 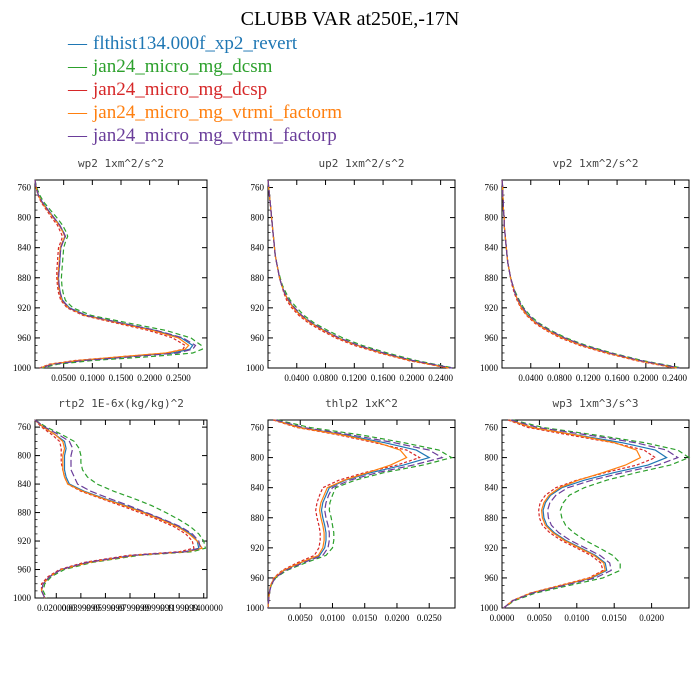 What do you see at coordinates (218, 112) in the screenshot?
I see `legend-label: jan24_micro_mg_vtrmi_factorm` at bounding box center [218, 112].